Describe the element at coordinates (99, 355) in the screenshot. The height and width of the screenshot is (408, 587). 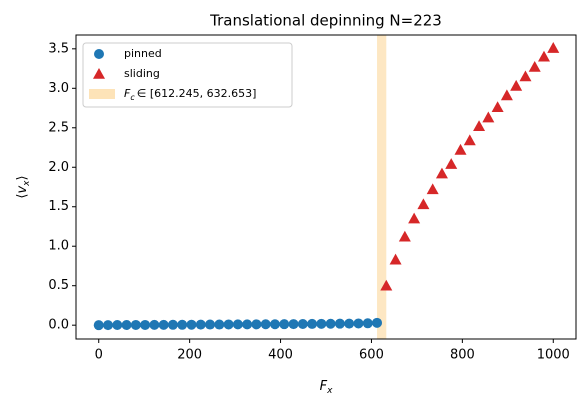
I see `x-tick-label: 0` at that location.